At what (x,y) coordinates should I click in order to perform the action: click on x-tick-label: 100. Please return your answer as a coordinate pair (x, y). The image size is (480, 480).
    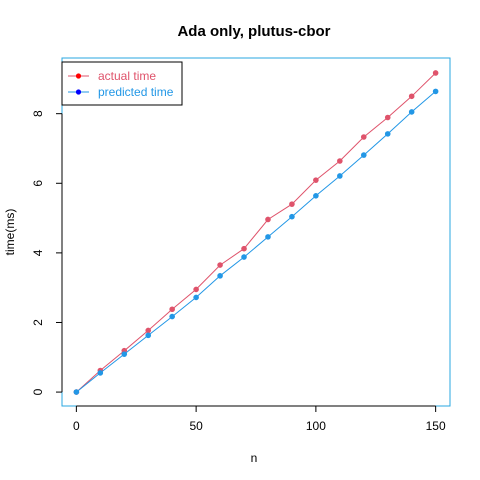
    Looking at the image, I should click on (316, 426).